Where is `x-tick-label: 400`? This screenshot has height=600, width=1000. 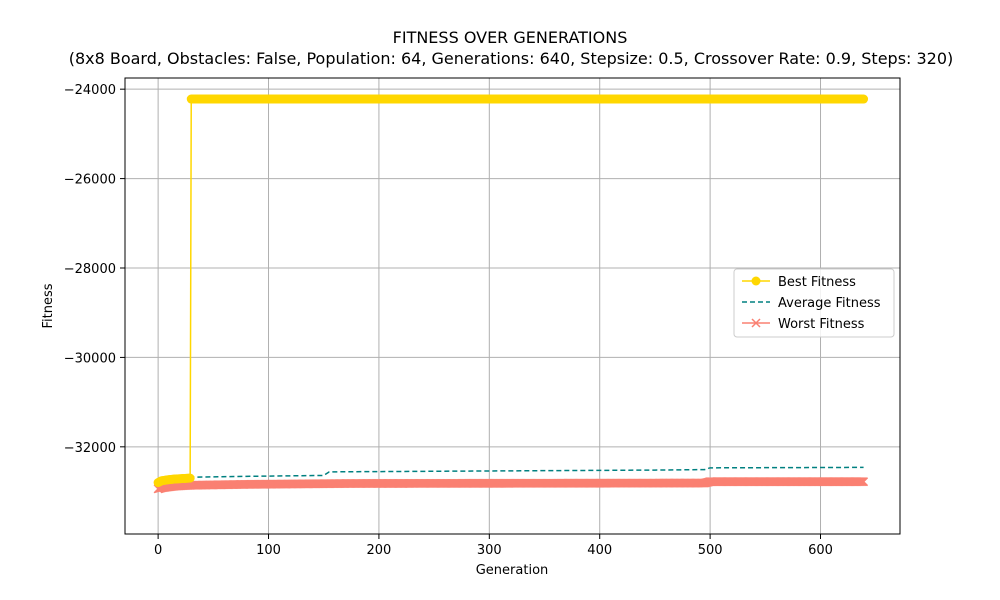
x-tick-label: 400 is located at coordinates (599, 550).